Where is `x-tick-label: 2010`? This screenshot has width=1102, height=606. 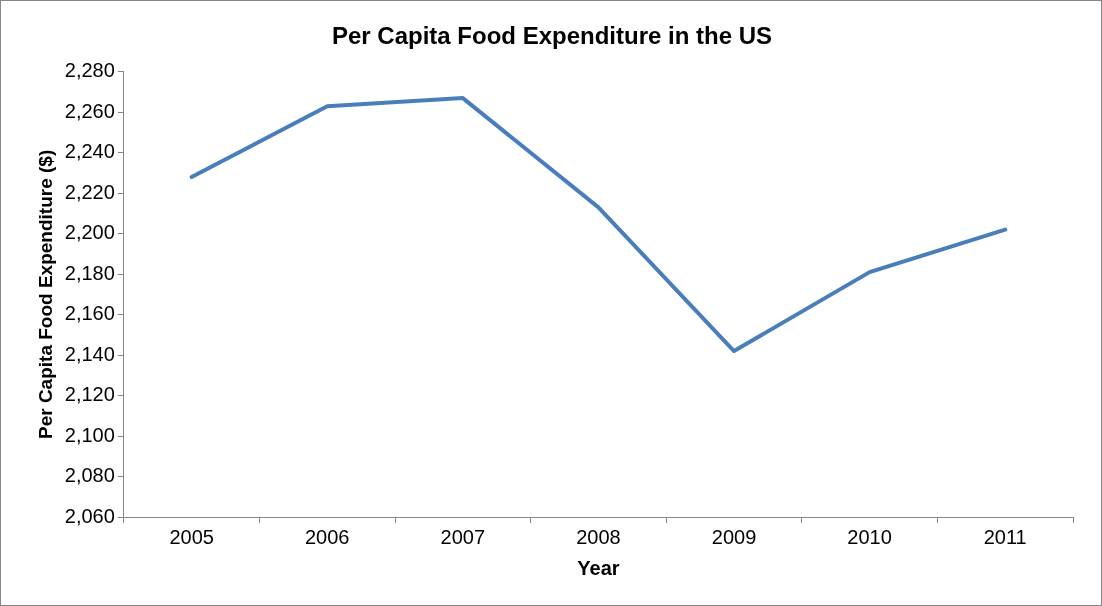
x-tick-label: 2010 is located at coordinates (869, 536).